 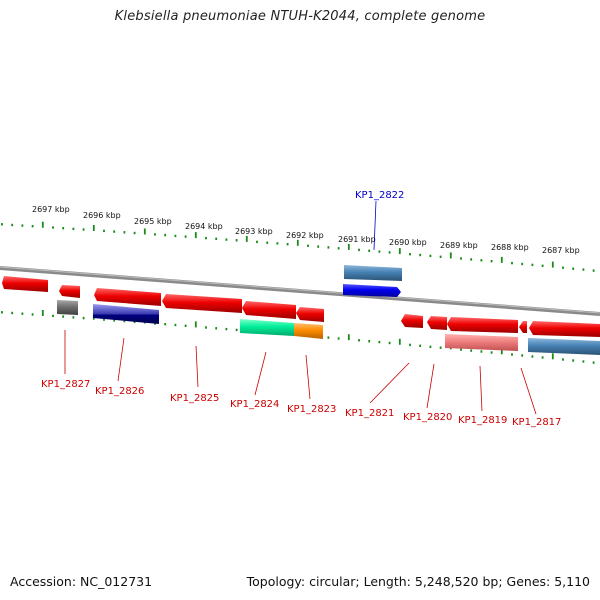 What do you see at coordinates (308, 331) in the screenshot?
I see `gene-feature-orange` at bounding box center [308, 331].